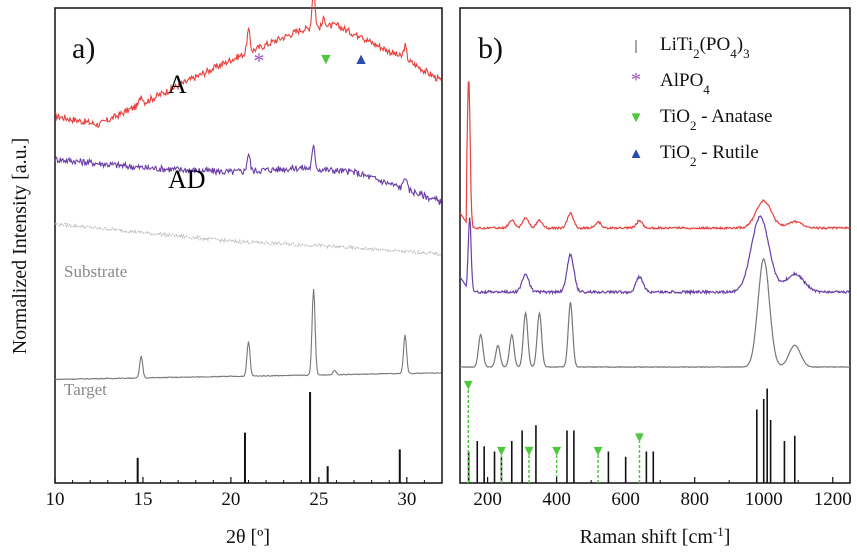 Image resolution: width=857 pixels, height=552 pixels. Describe the element at coordinates (361, 59) in the screenshot. I see `phase-marker-a: ▲` at that location.